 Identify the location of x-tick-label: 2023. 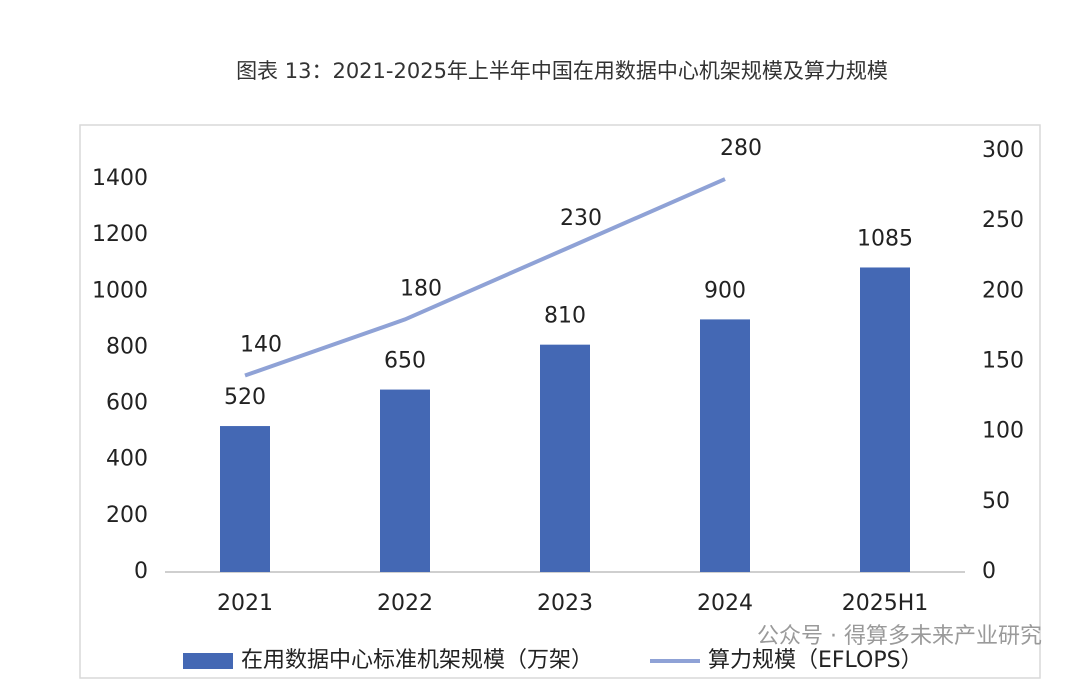
(565, 603).